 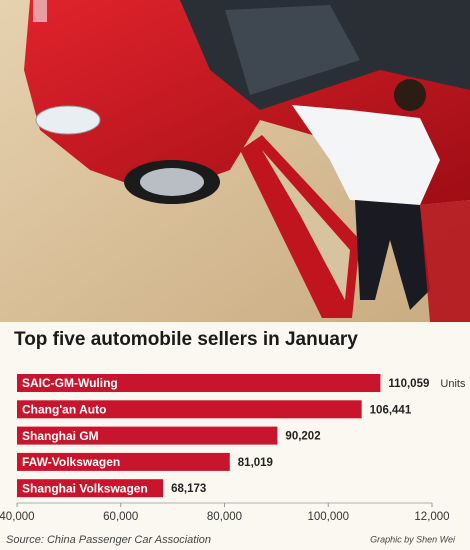 What do you see at coordinates (70, 383) in the screenshot?
I see `category-label: SAIC-GM-Wuling` at bounding box center [70, 383].